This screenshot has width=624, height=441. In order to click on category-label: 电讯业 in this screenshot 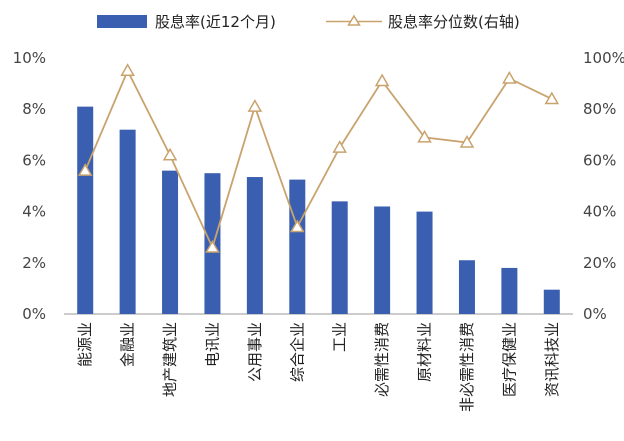, I will do `click(212, 344)`.